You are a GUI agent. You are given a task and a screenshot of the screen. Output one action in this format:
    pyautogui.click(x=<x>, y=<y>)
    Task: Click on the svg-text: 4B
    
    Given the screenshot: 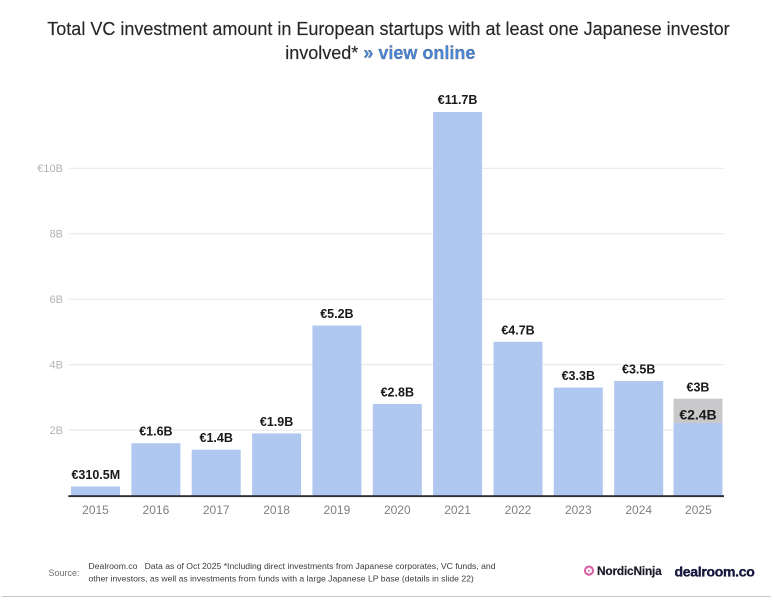 What is the action you would take?
    pyautogui.click(x=56, y=366)
    